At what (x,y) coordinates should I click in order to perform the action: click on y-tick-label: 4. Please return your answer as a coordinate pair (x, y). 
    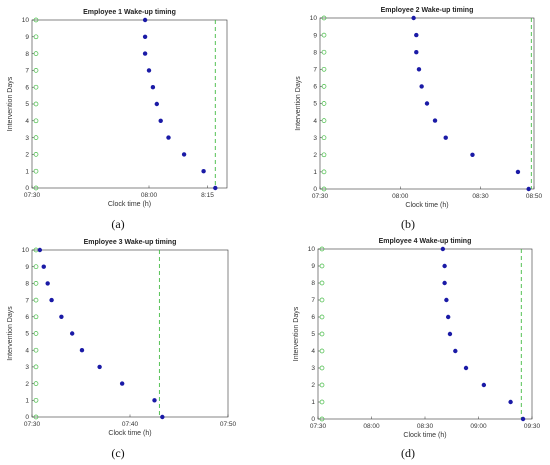
    Looking at the image, I should click on (27, 121).